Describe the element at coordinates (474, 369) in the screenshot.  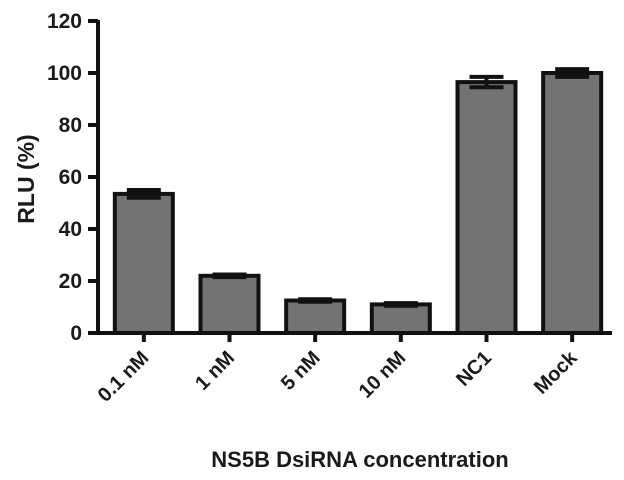
I see `x-tick-label: NC1` at that location.